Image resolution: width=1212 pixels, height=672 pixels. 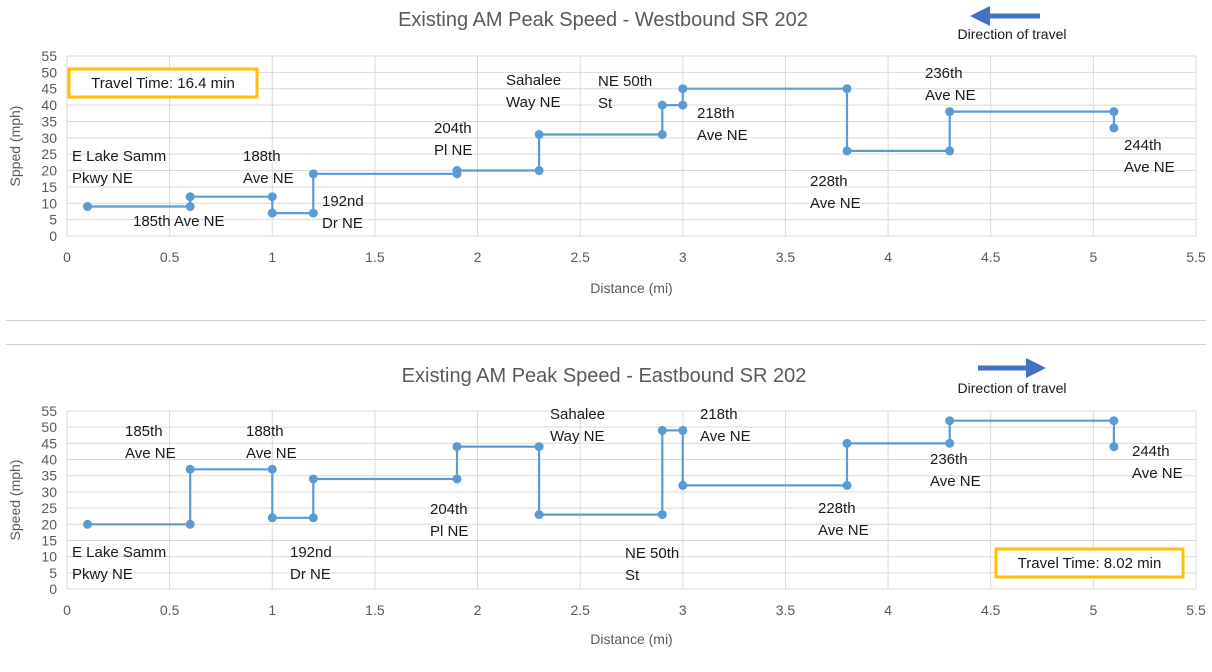 I want to click on y-tick-label: 40, so click(x=49, y=460).